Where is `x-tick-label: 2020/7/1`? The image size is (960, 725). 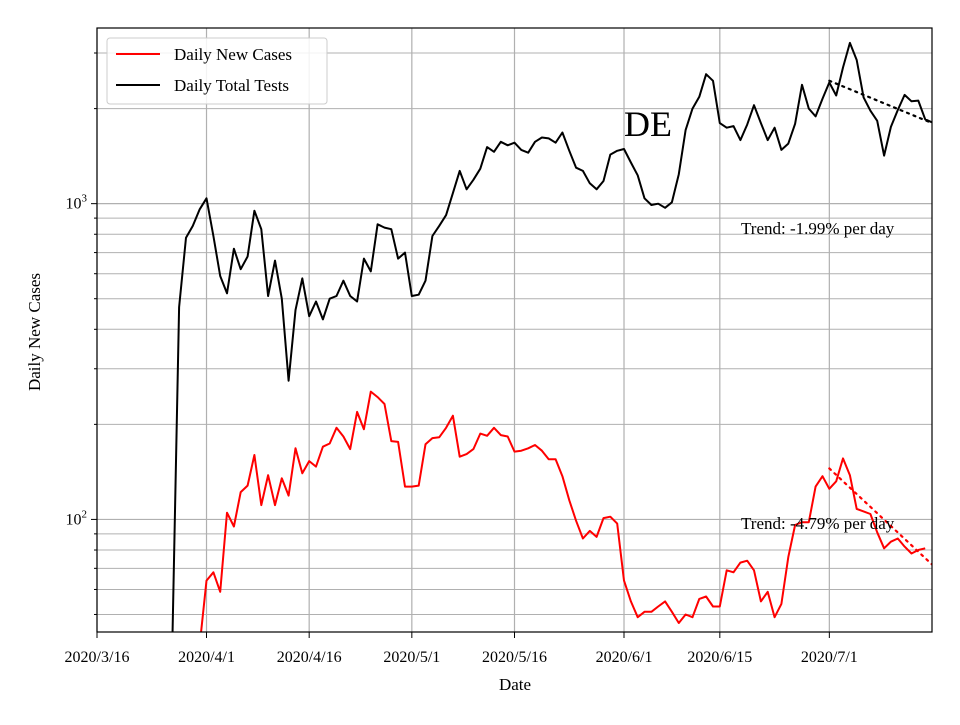 x-tick-label: 2020/7/1 is located at coordinates (829, 657).